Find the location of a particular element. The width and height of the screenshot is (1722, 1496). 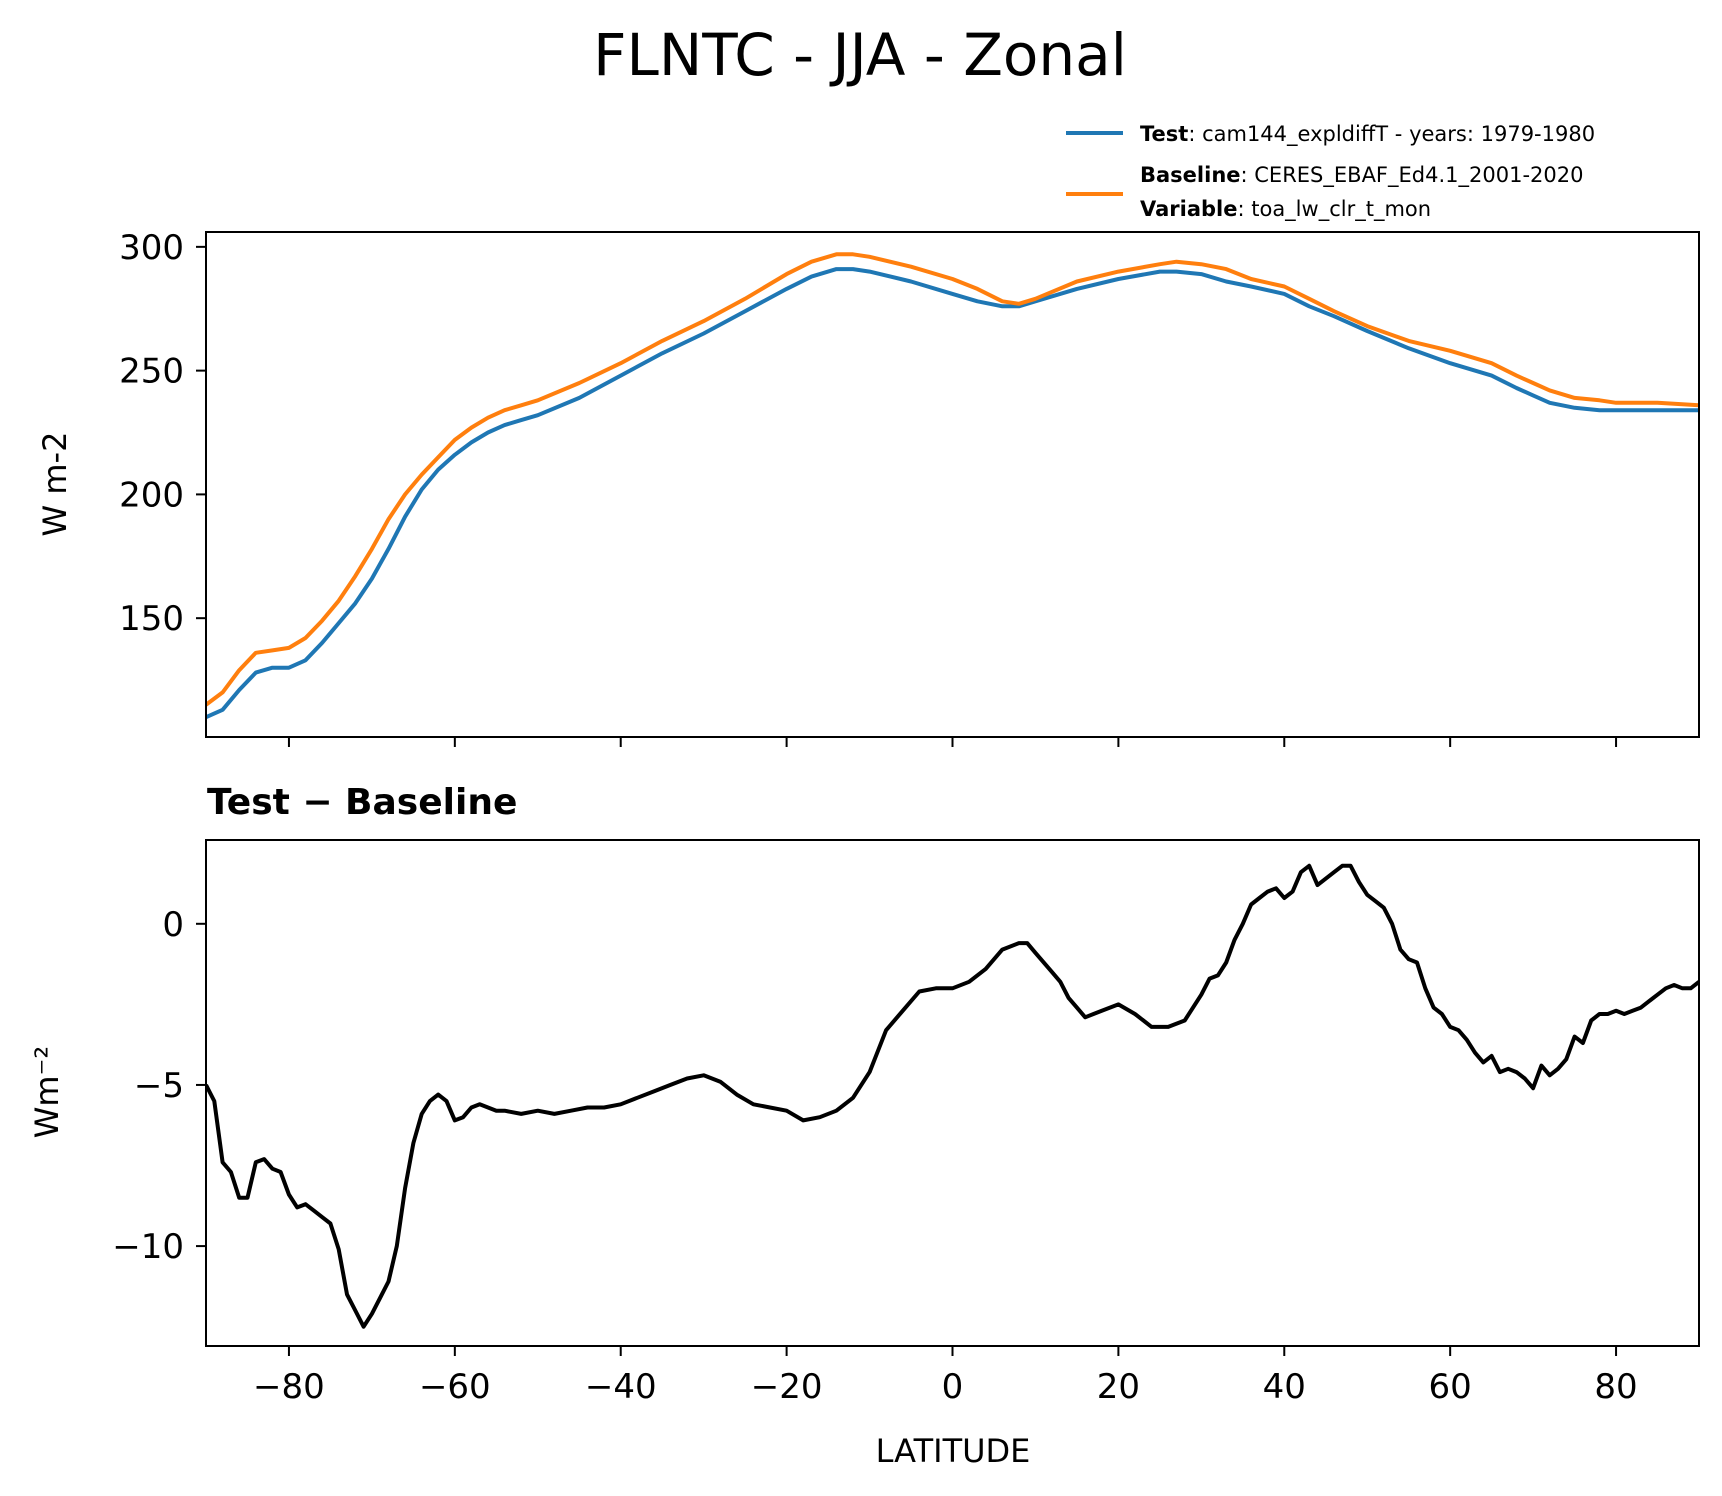

bottom-y-axis-ticks: 0 −5 −10 is located at coordinates (159, 1086).